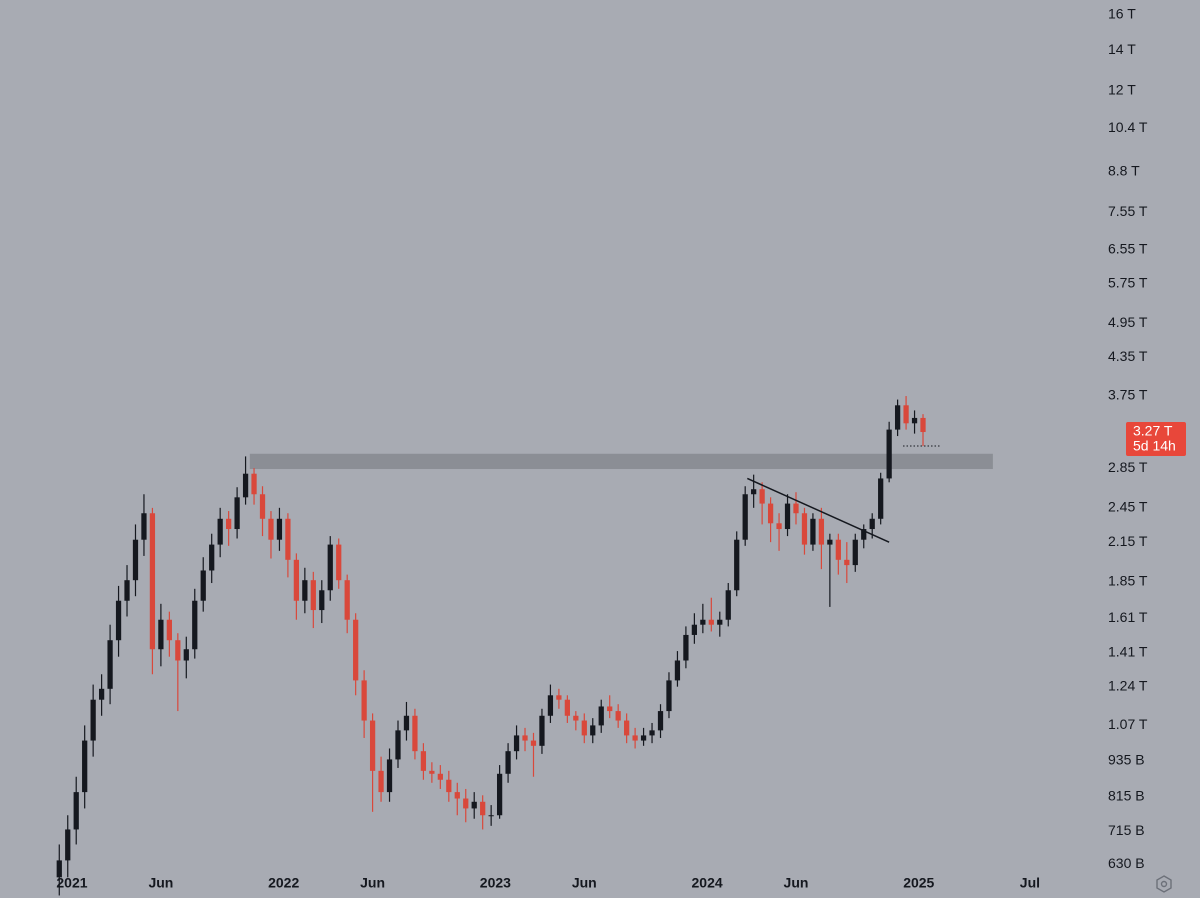 The width and height of the screenshot is (1200, 898). Describe the element at coordinates (1030, 883) in the screenshot. I see `x-tick-label: Jul` at that location.